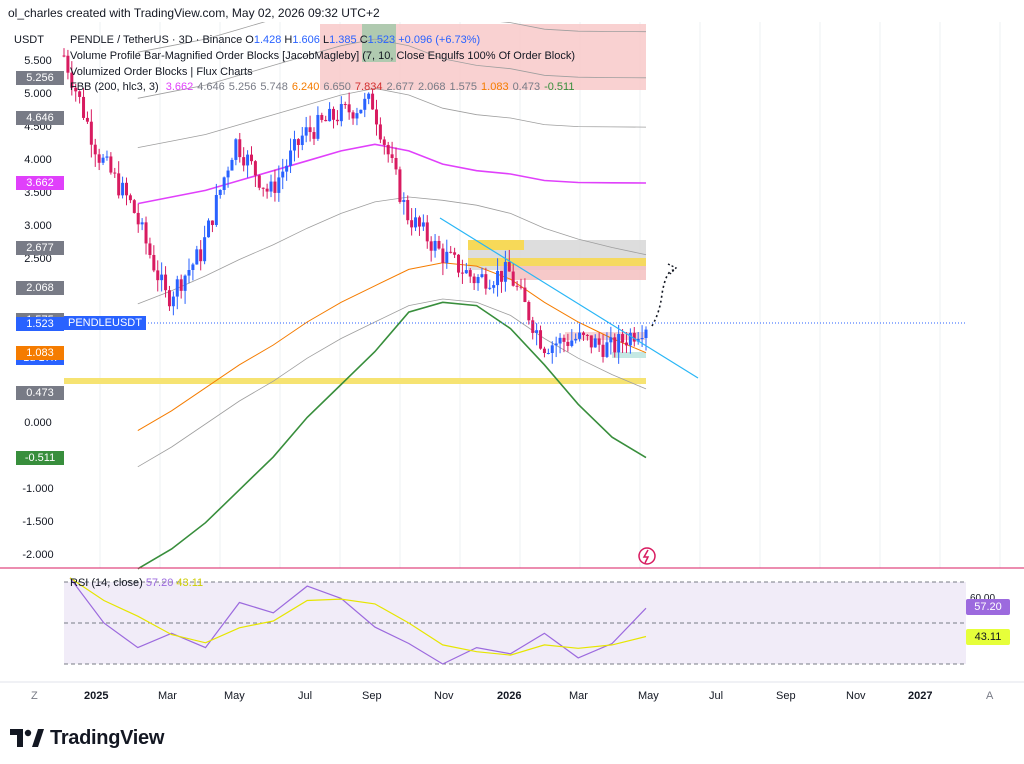  What do you see at coordinates (629, 355) in the screenshot?
I see `order-block-zone-low-teal` at bounding box center [629, 355].